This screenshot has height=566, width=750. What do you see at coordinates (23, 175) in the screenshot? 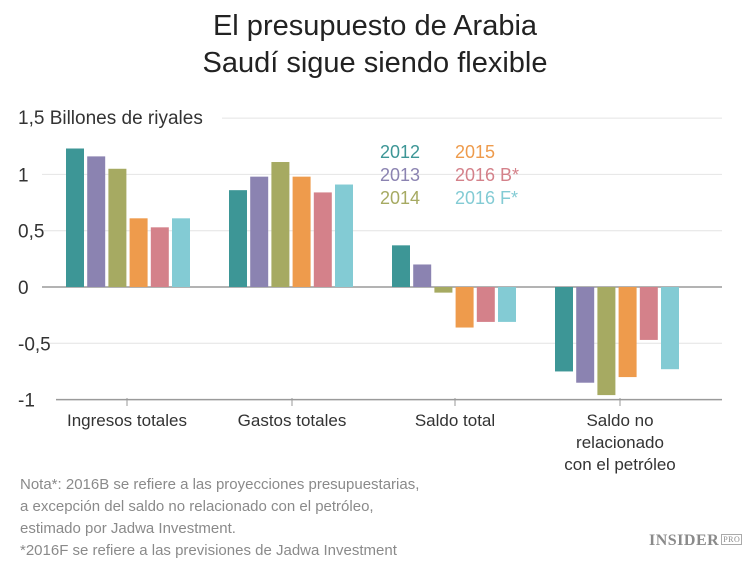
I see `y-tick-label: 1` at bounding box center [23, 175].